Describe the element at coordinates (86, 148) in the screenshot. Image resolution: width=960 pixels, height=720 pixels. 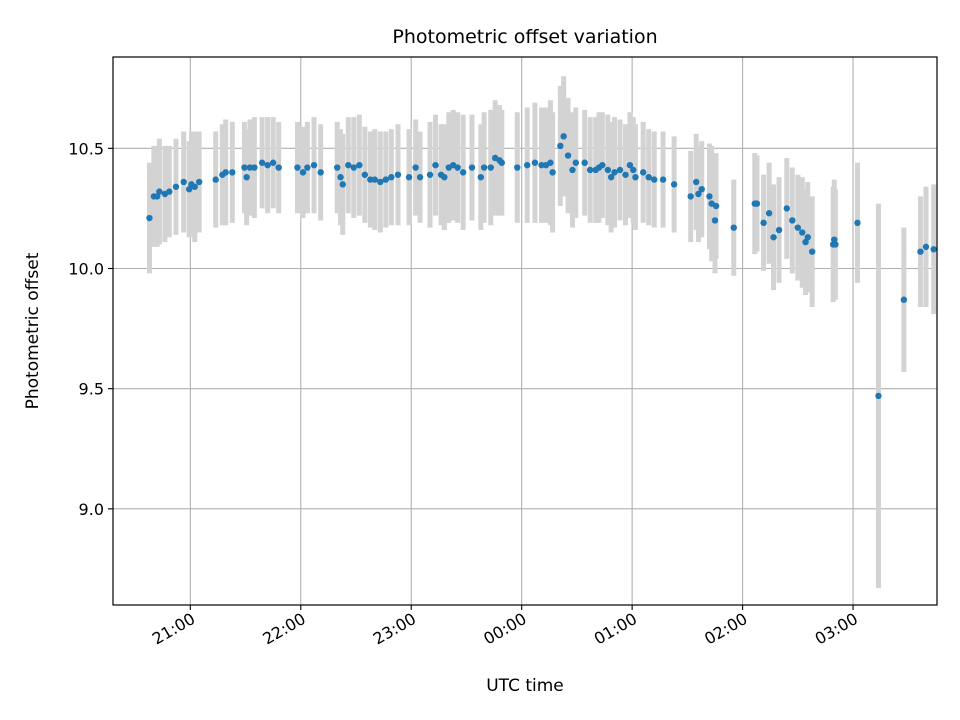
I see `y-tick-label: 10.5` at that location.